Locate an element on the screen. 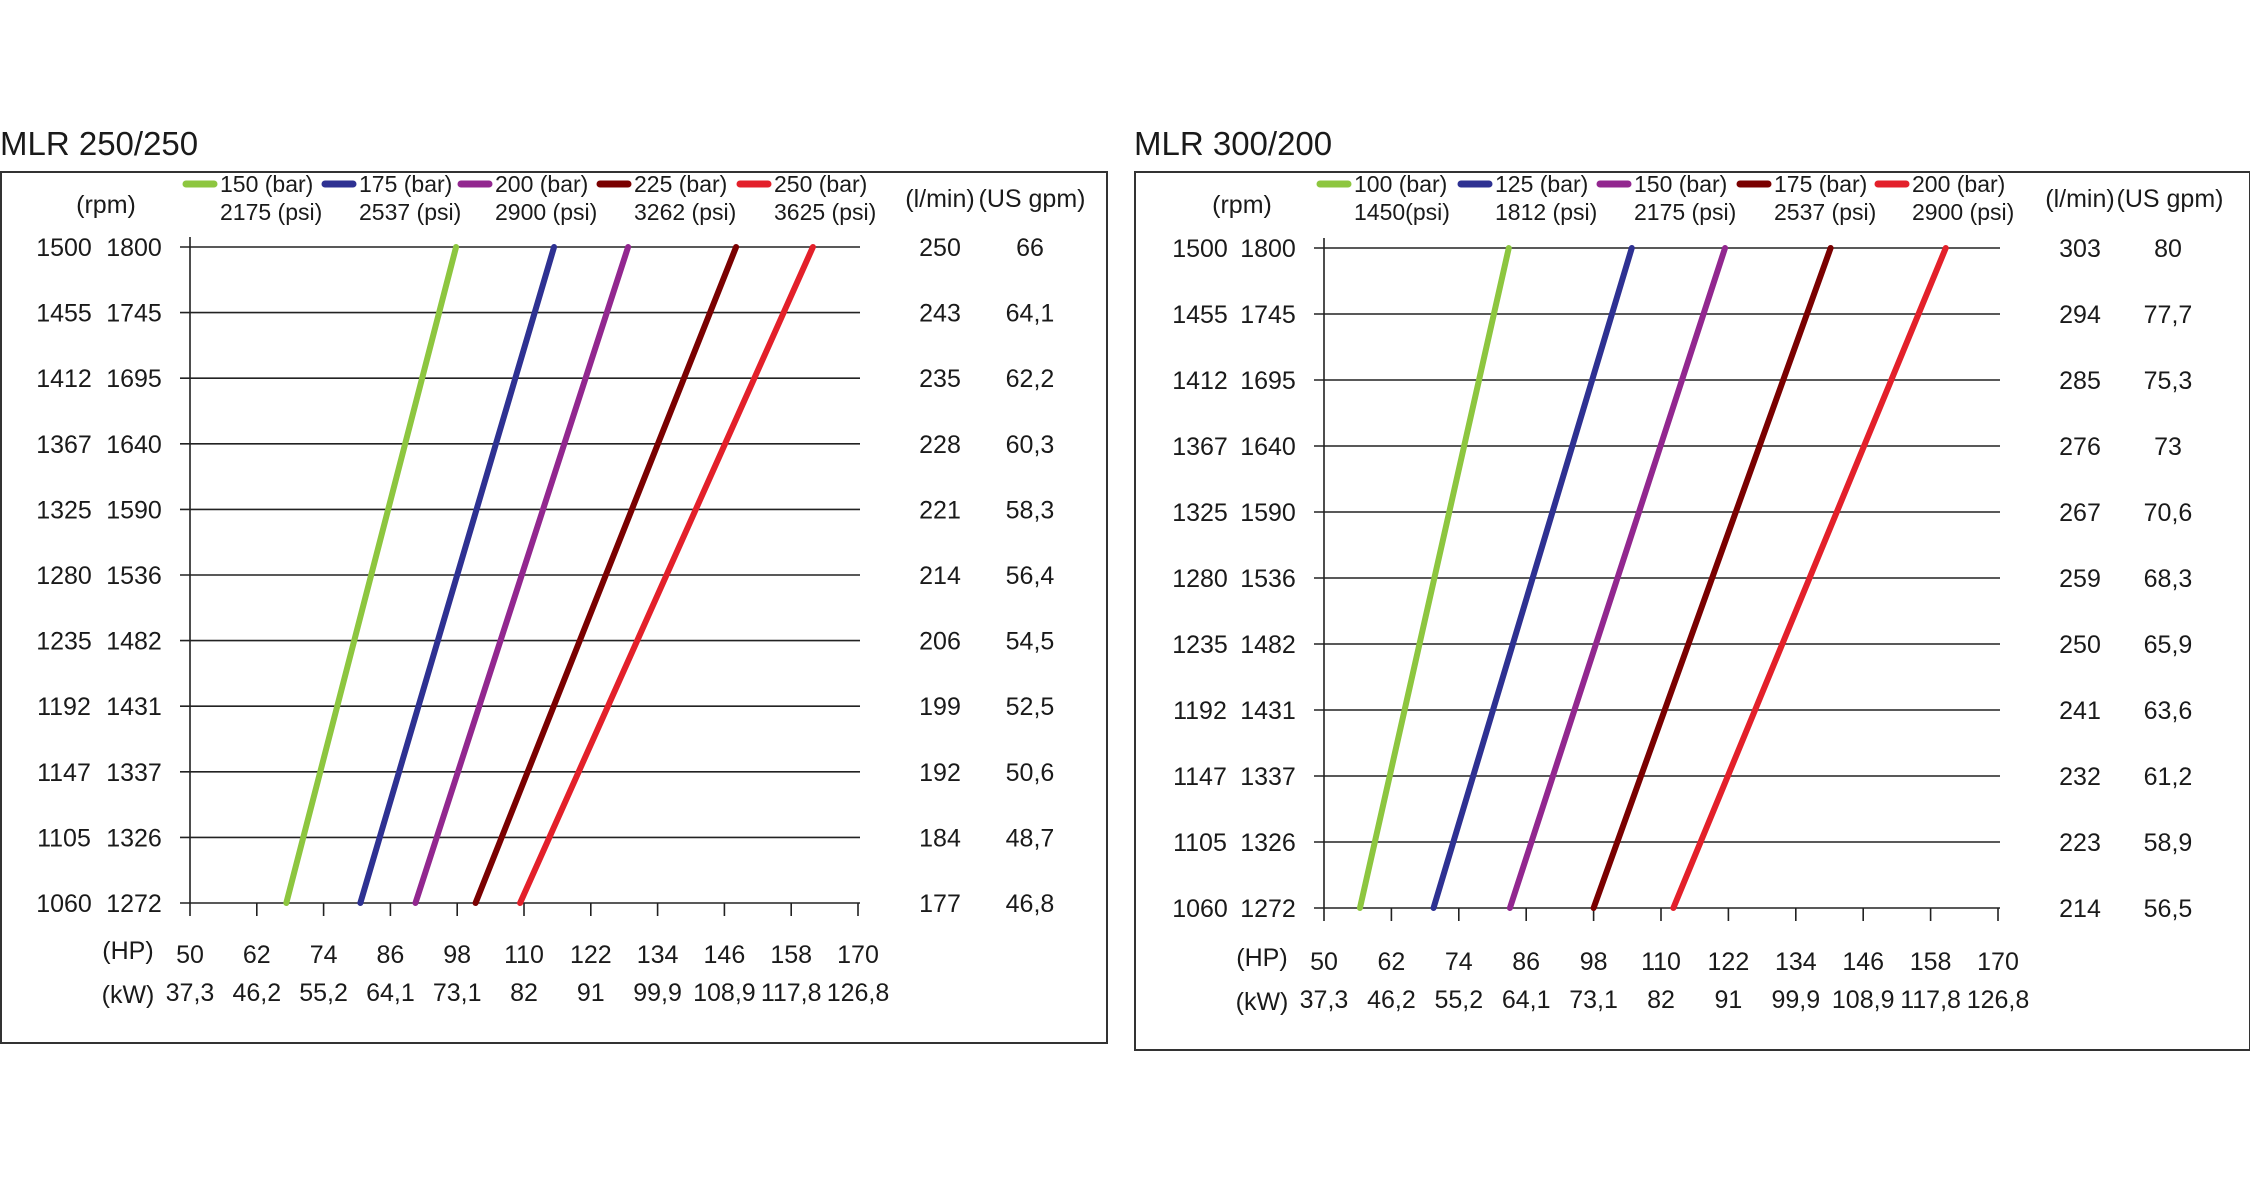 Image resolution: width=2250 pixels, height=1180 pixels. x-tick-label-kw: 117,8 is located at coordinates (791, 993).